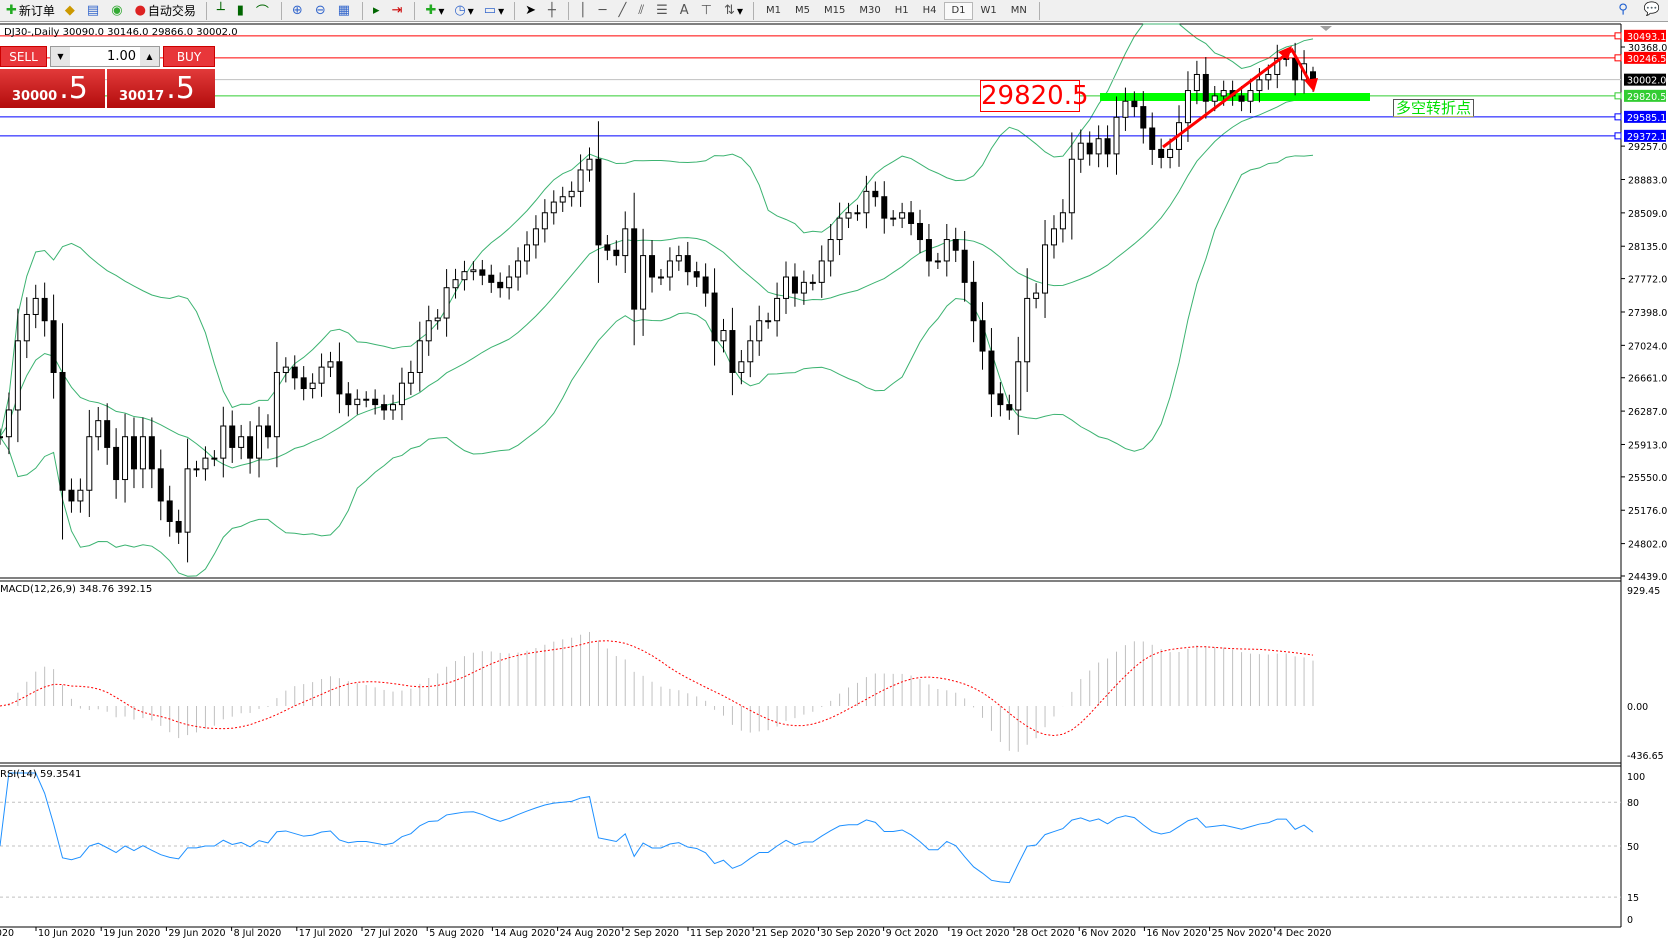  Describe the element at coordinates (1633, 847) in the screenshot. I see `rsi-axis-label: 50` at that location.